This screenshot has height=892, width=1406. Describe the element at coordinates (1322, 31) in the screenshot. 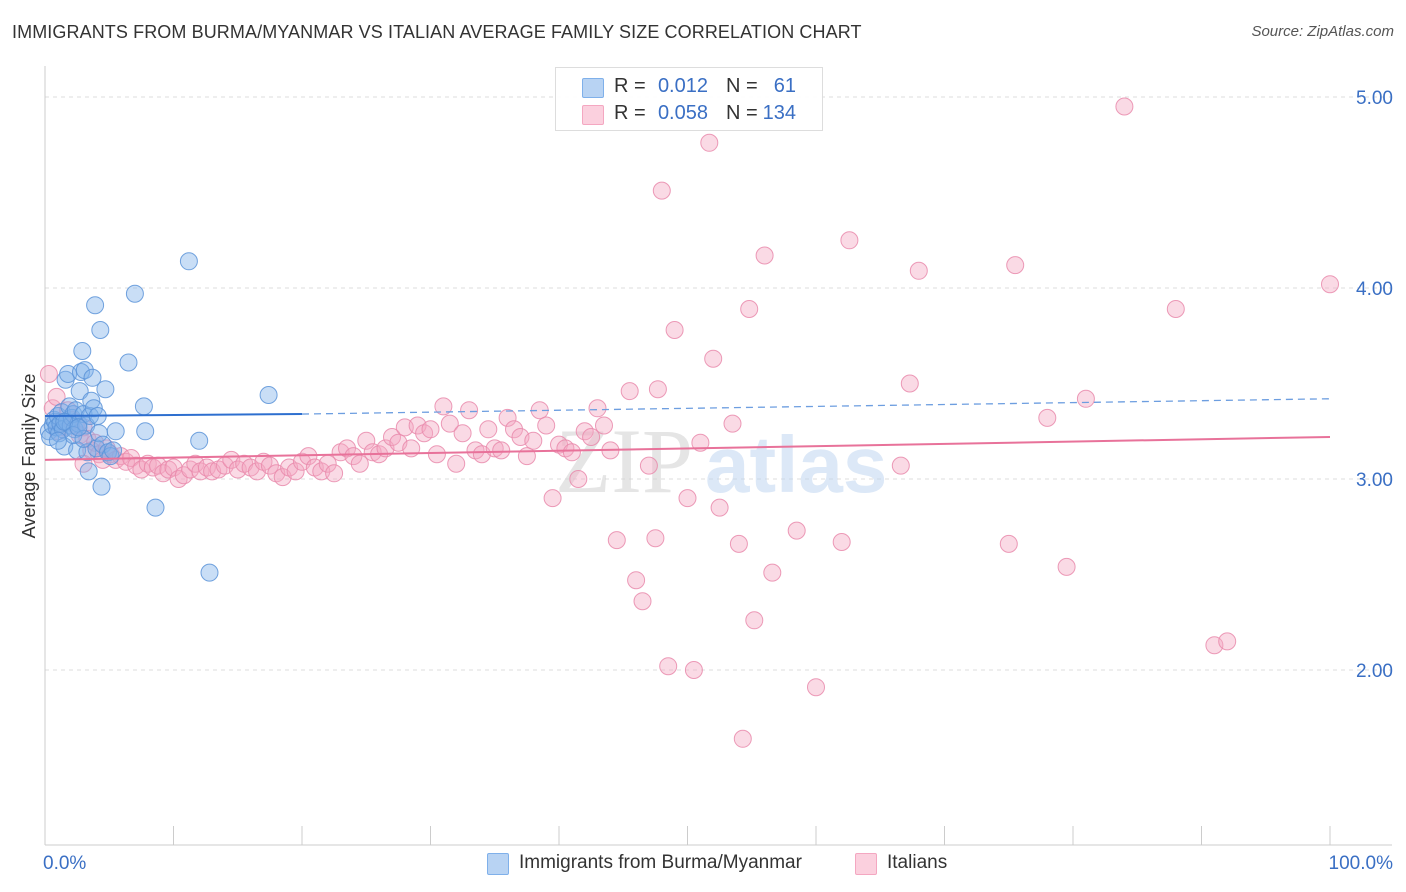

I see `source-label: Source: ZipAtlas.com` at that location.